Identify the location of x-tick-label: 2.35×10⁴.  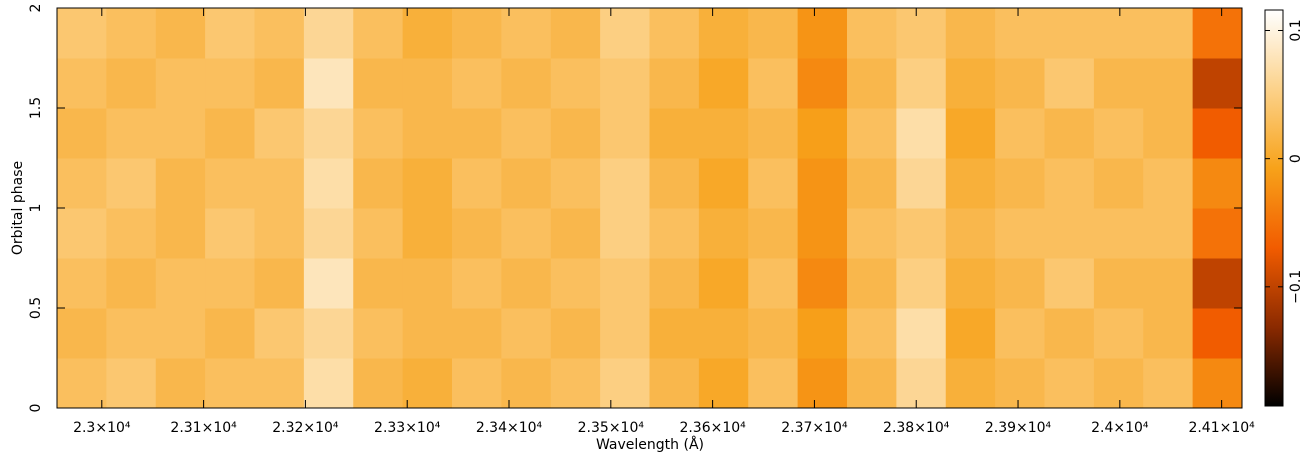
(611, 428).